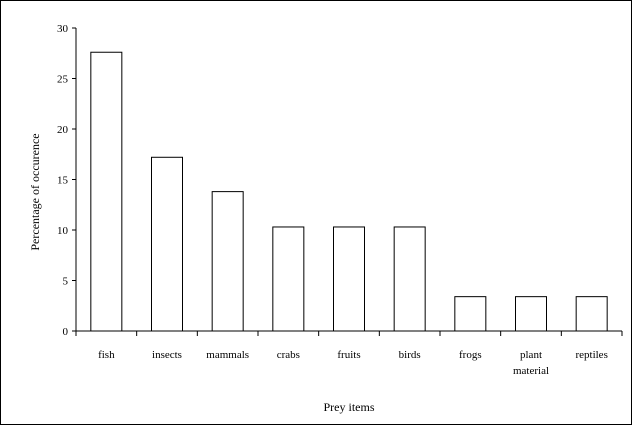 The width and height of the screenshot is (632, 425). I want to click on y-axis-title: Percentage of occurence, so click(35, 191).